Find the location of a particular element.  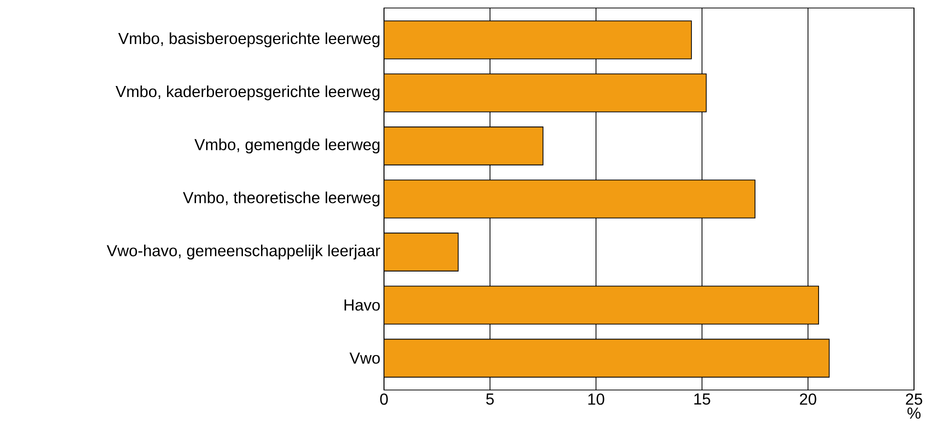

y-tick-label: Vmbo, theoretische leerweg is located at coordinates (281, 199).